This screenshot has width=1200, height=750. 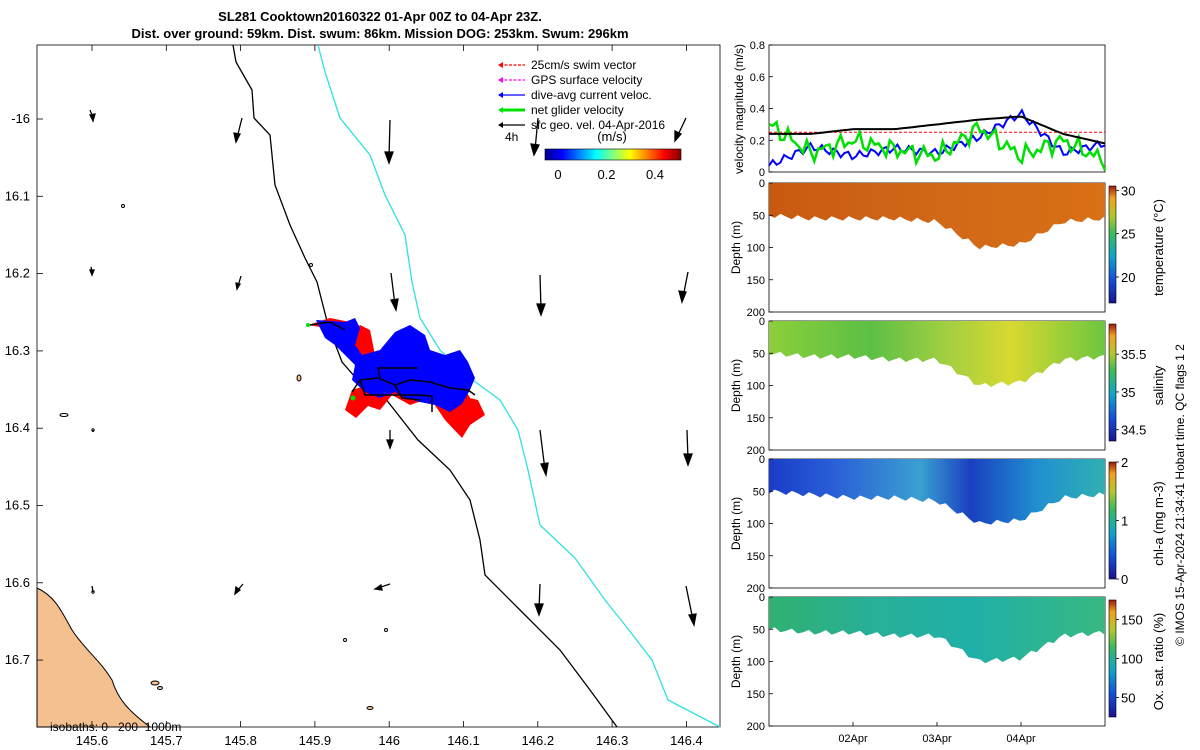 I want to click on map-x-tick-label: 145.6, so click(x=92, y=740).